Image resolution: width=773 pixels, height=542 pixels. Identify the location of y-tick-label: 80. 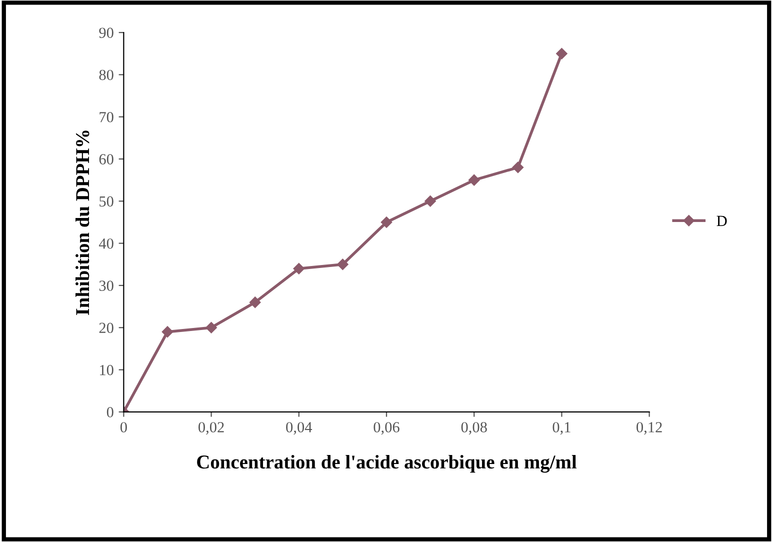
(106, 75).